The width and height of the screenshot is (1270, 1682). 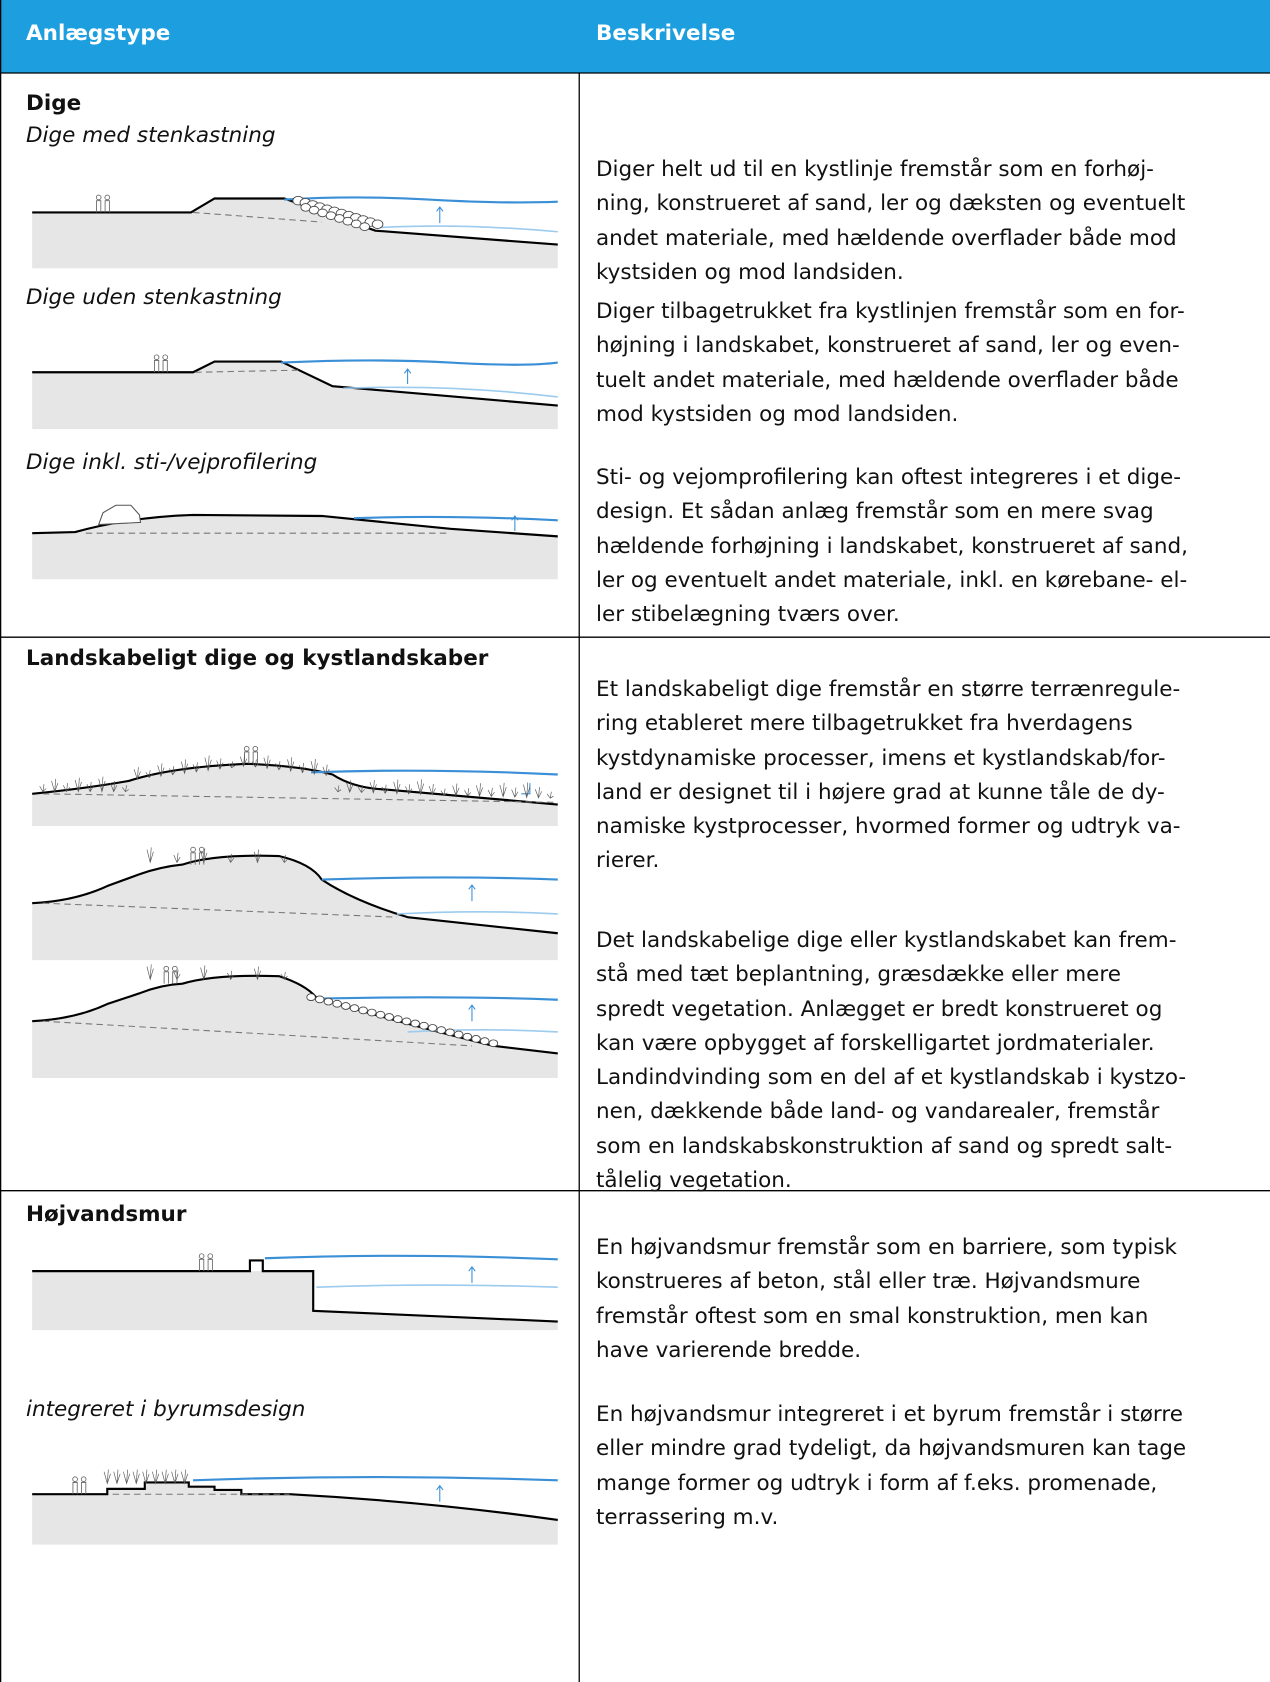 I want to click on description-line: rierer., so click(x=628, y=861).